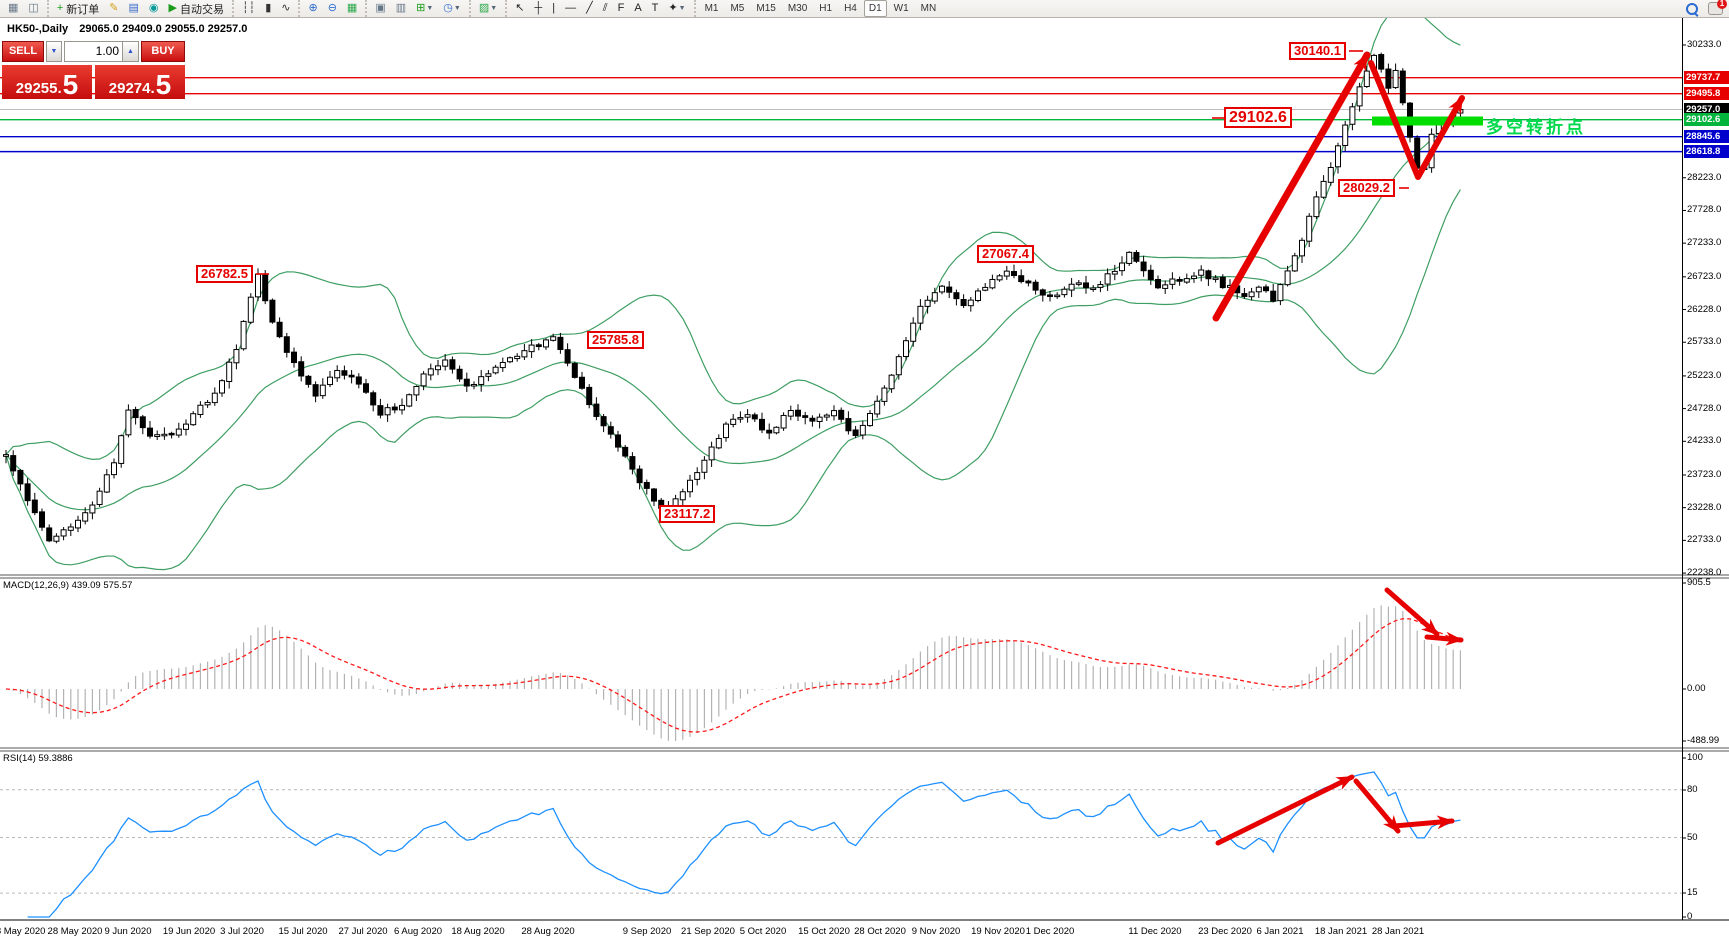  I want to click on price-annotation-tag: 29102.6, so click(1258, 117).